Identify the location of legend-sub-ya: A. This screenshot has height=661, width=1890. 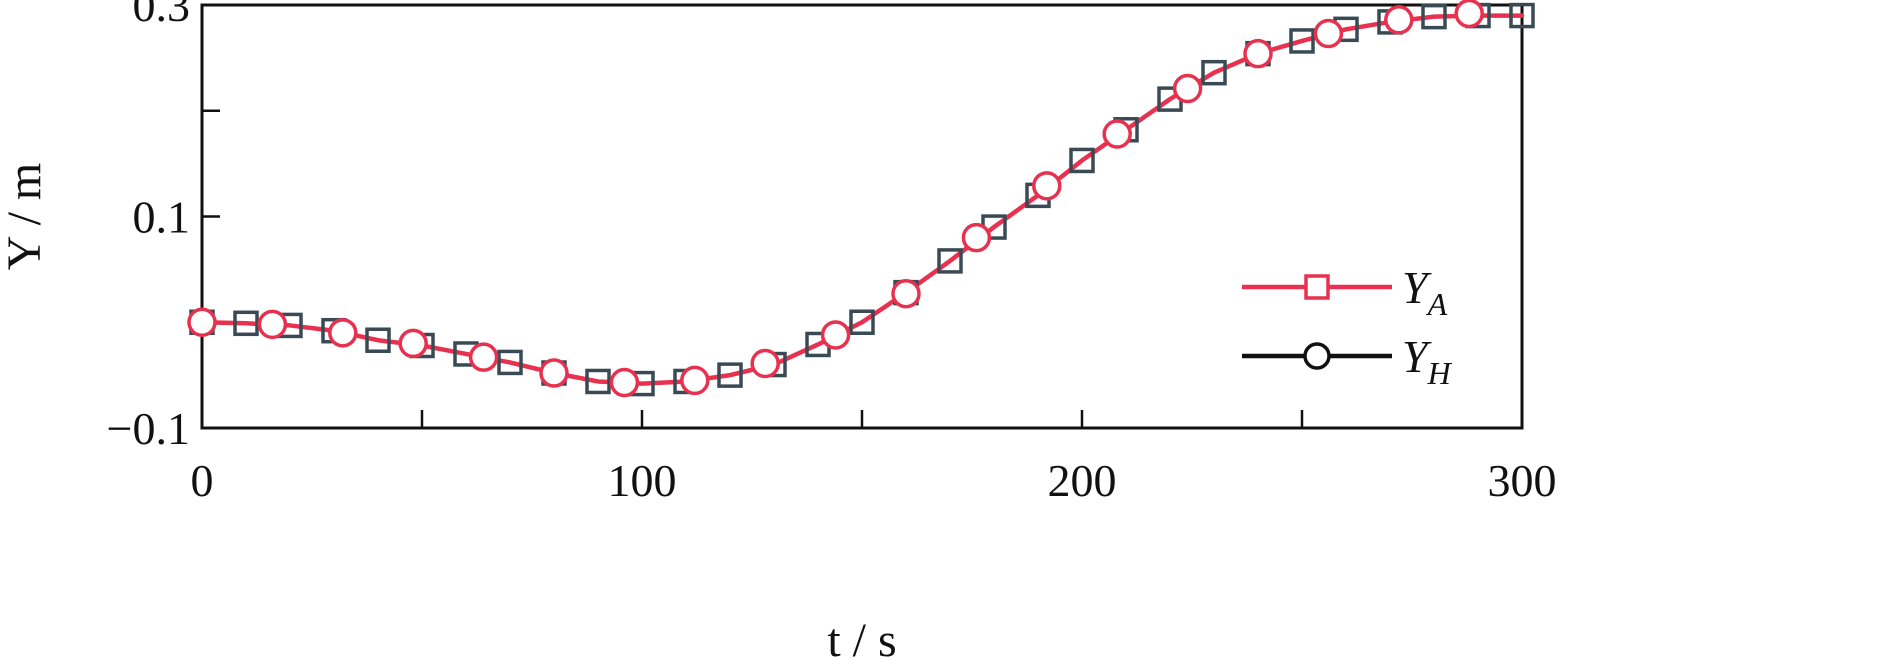
(1437, 304).